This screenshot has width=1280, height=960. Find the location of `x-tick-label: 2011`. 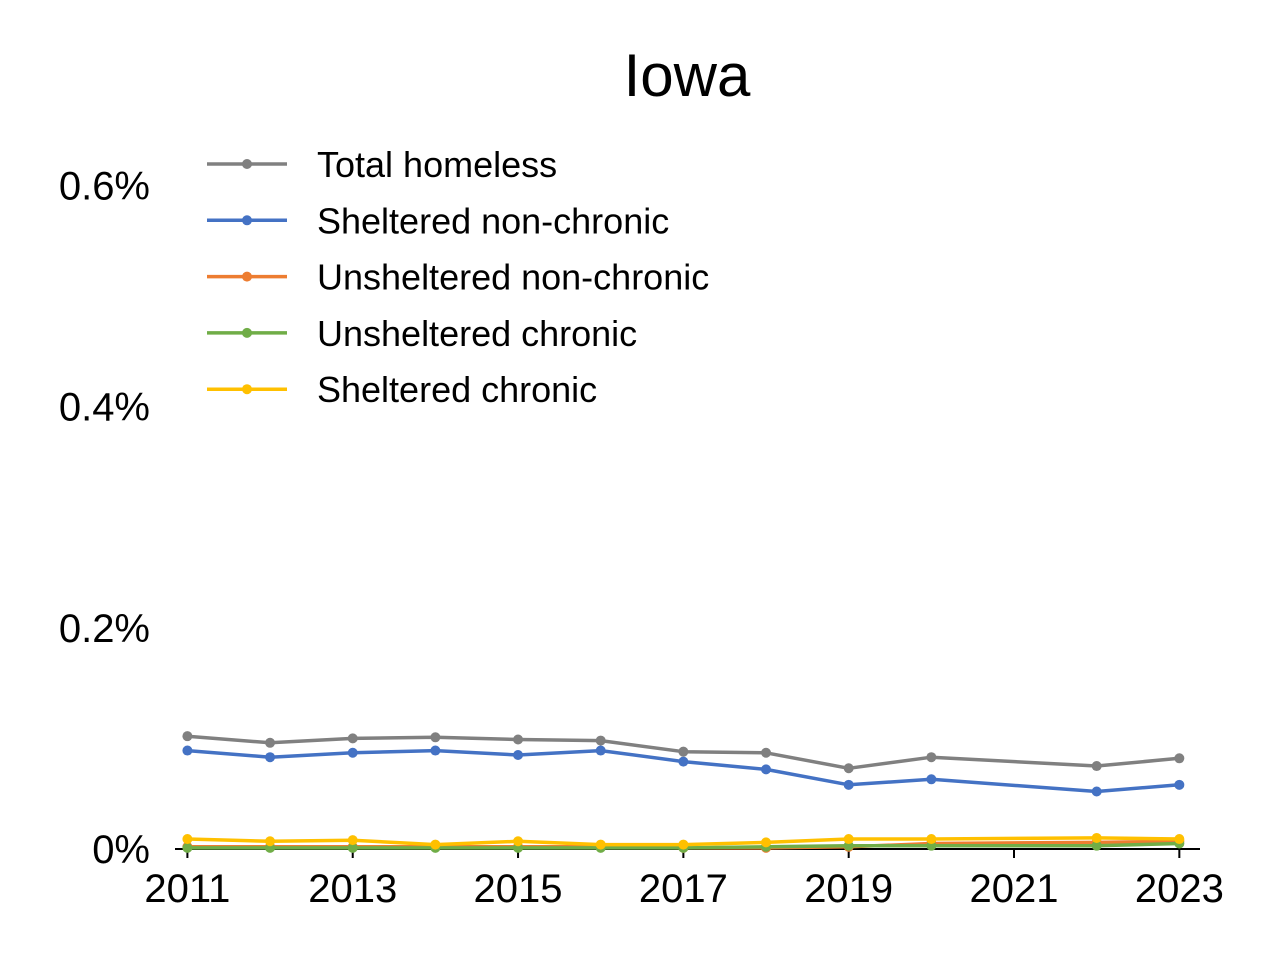

x-tick-label: 2011 is located at coordinates (187, 889).